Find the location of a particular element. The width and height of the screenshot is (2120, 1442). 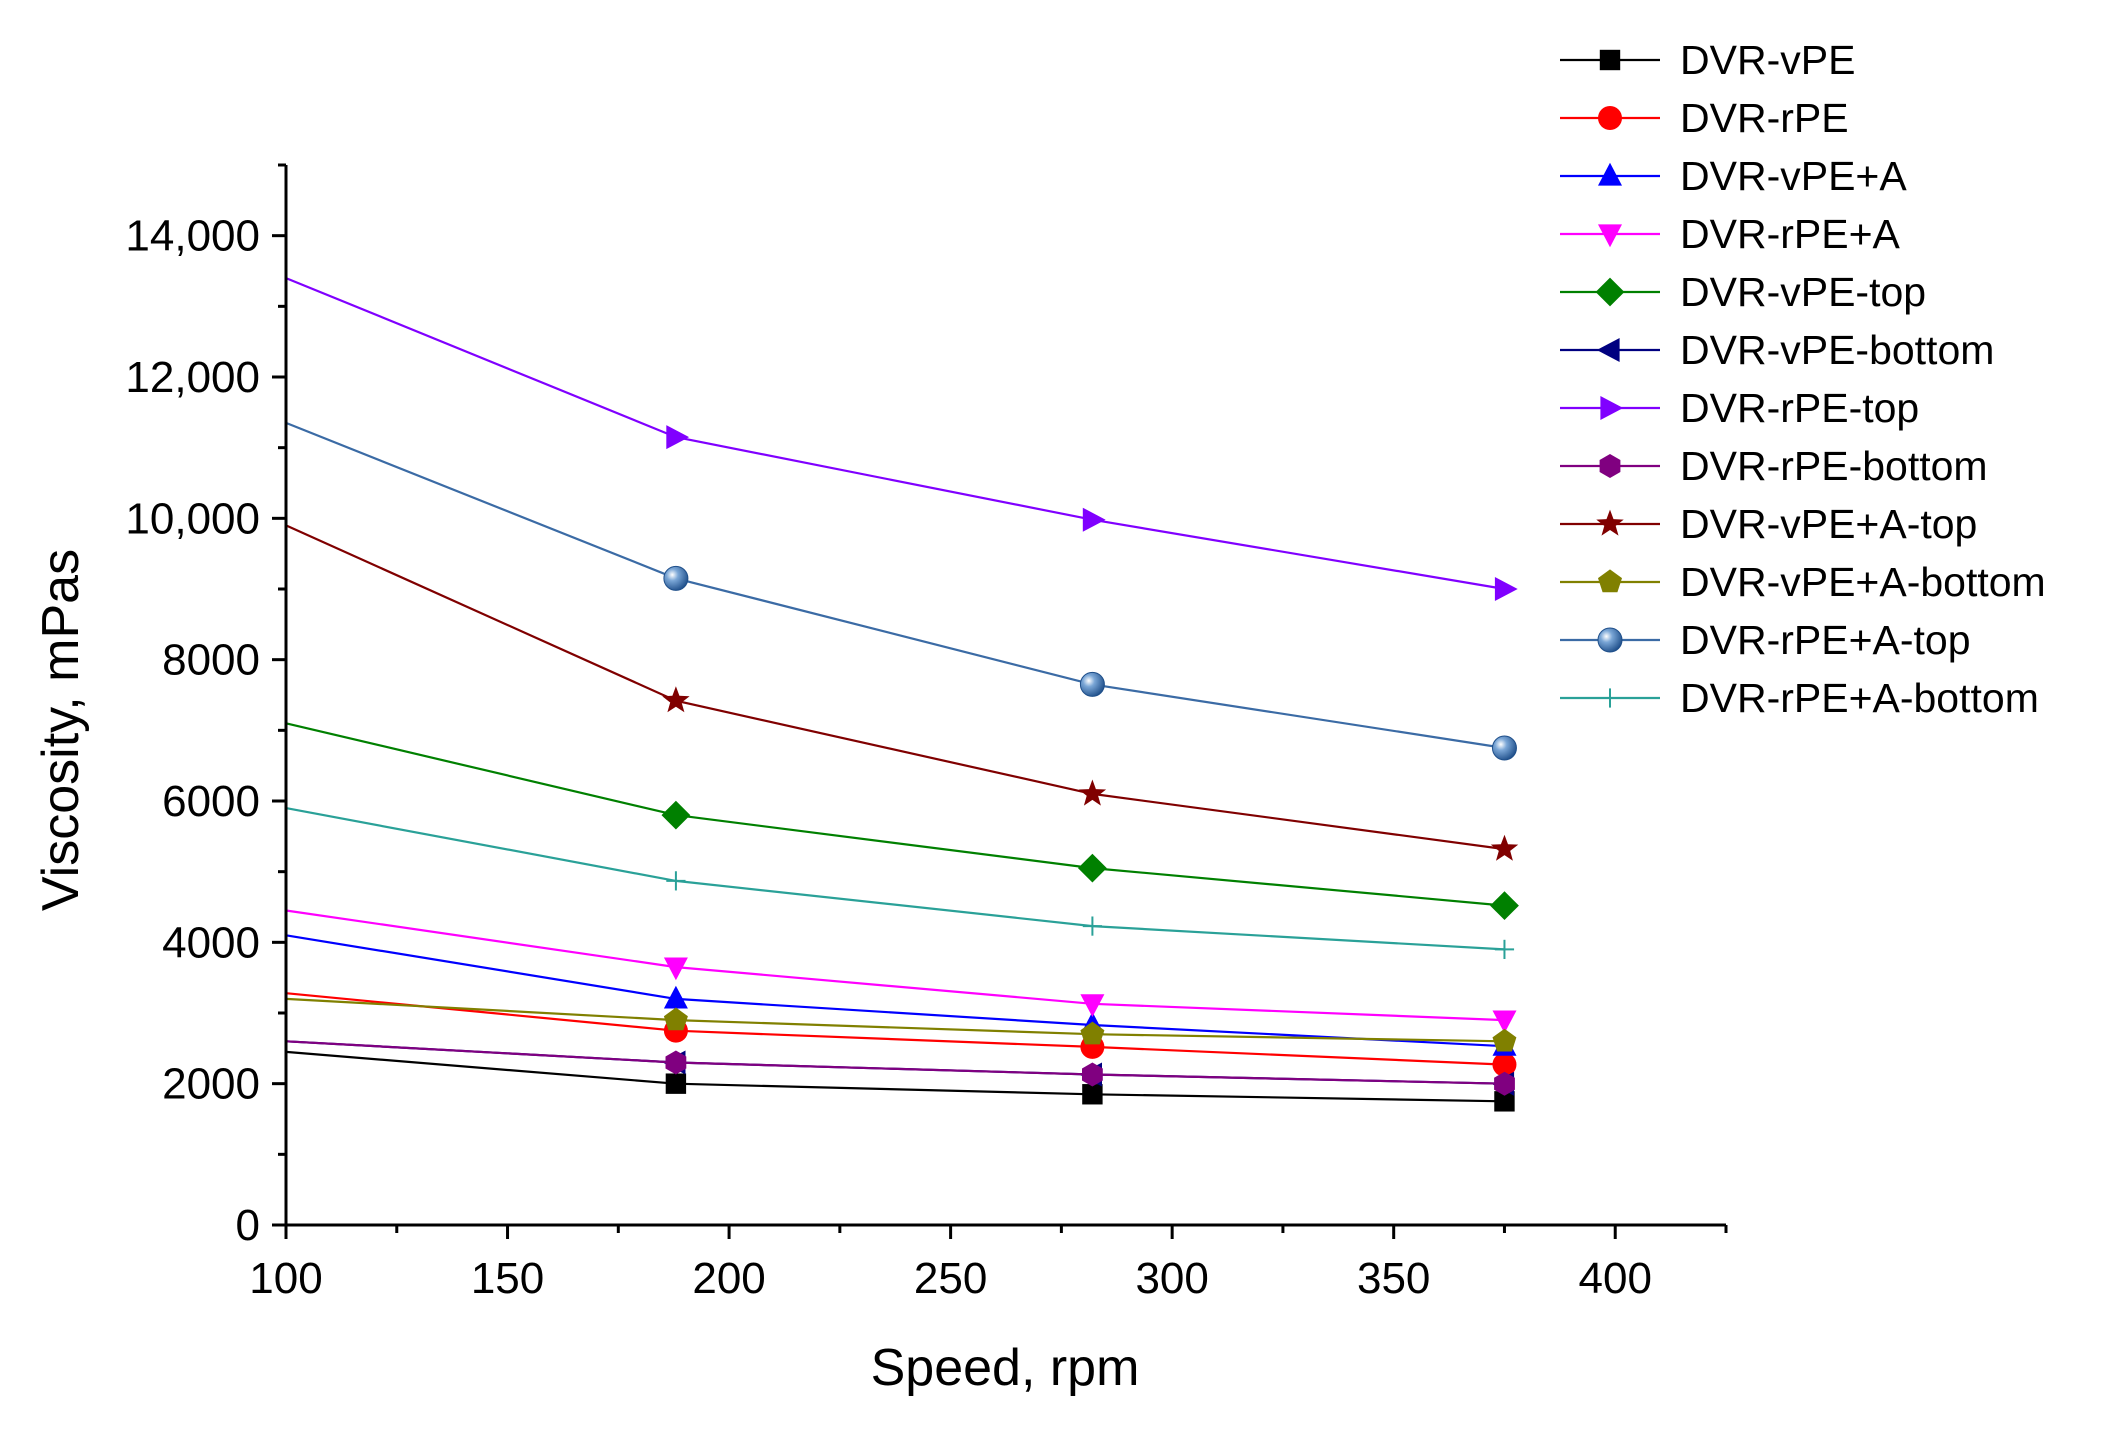

x-tick-label: 350 is located at coordinates (1393, 1278).